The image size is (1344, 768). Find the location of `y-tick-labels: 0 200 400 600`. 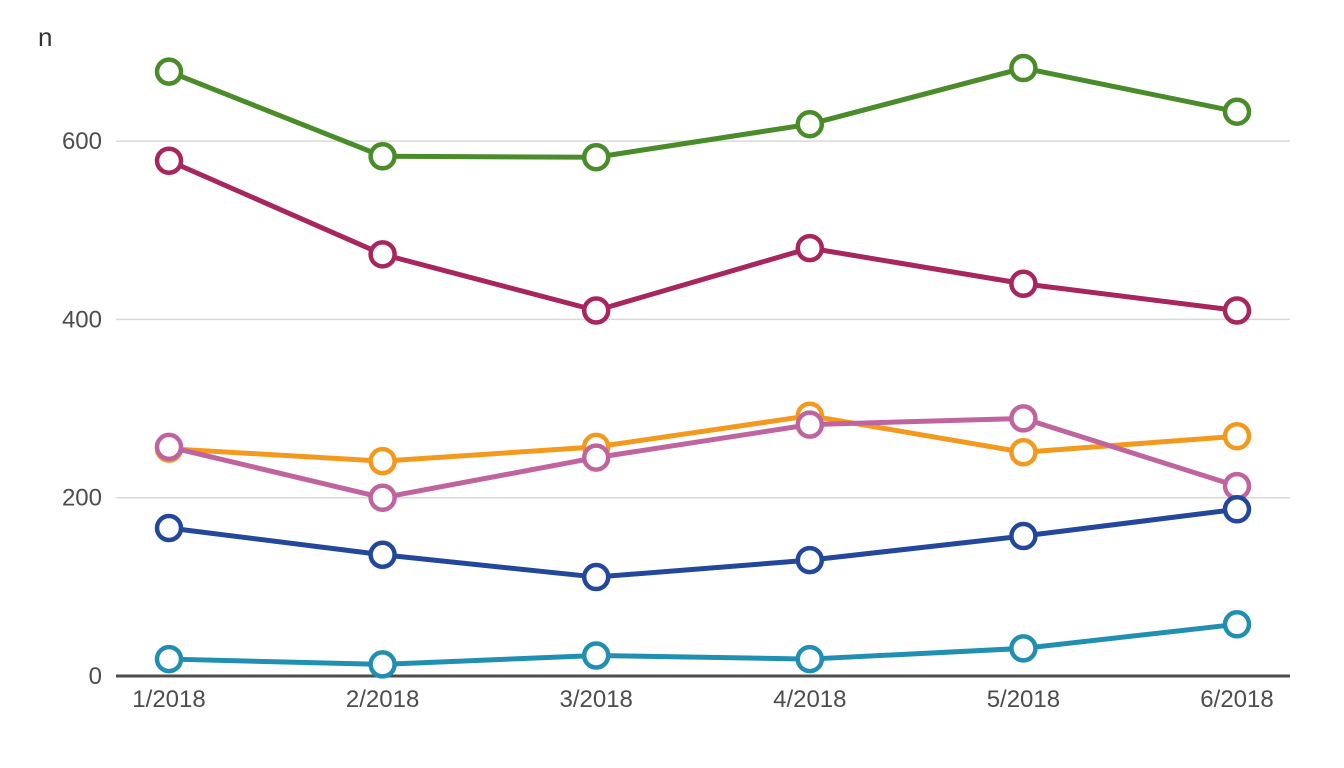

y-tick-labels: 0 200 400 600 is located at coordinates (82, 409).